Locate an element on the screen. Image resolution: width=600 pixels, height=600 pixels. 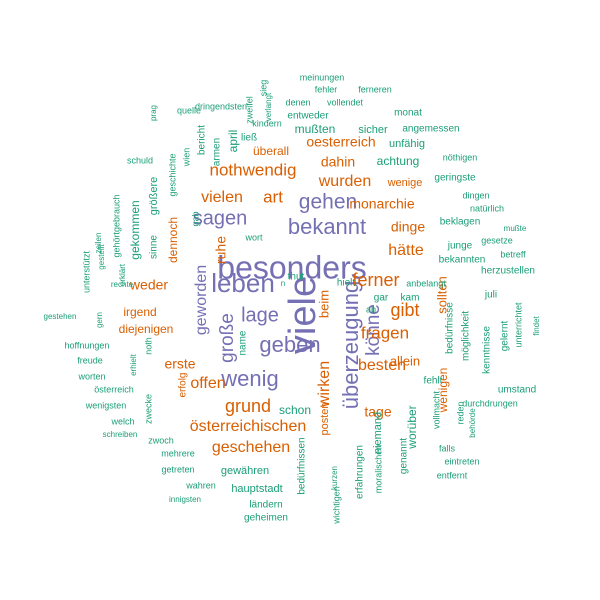
cloud-word: herzustellen is located at coordinates (508, 271).